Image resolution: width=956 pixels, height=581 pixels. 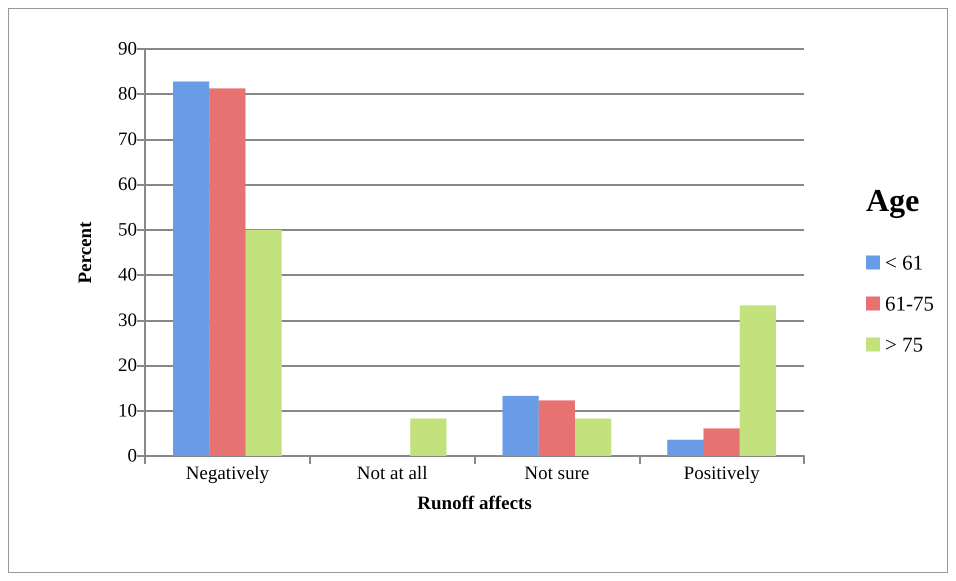 What do you see at coordinates (127, 320) in the screenshot?
I see `y-tick-label: 30` at bounding box center [127, 320].